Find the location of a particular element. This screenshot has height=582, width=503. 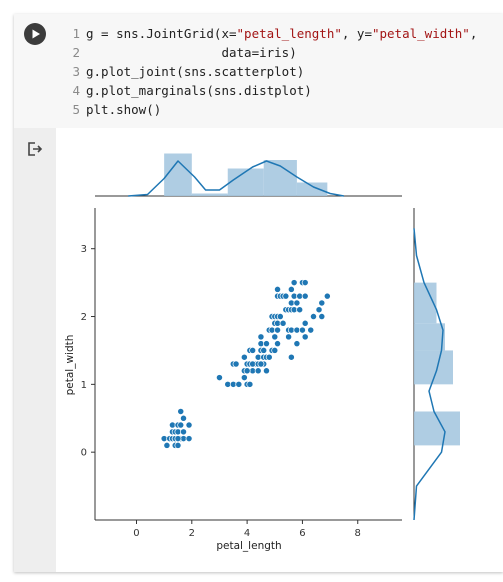

x-axis-label: petal_length is located at coordinates (248, 546).